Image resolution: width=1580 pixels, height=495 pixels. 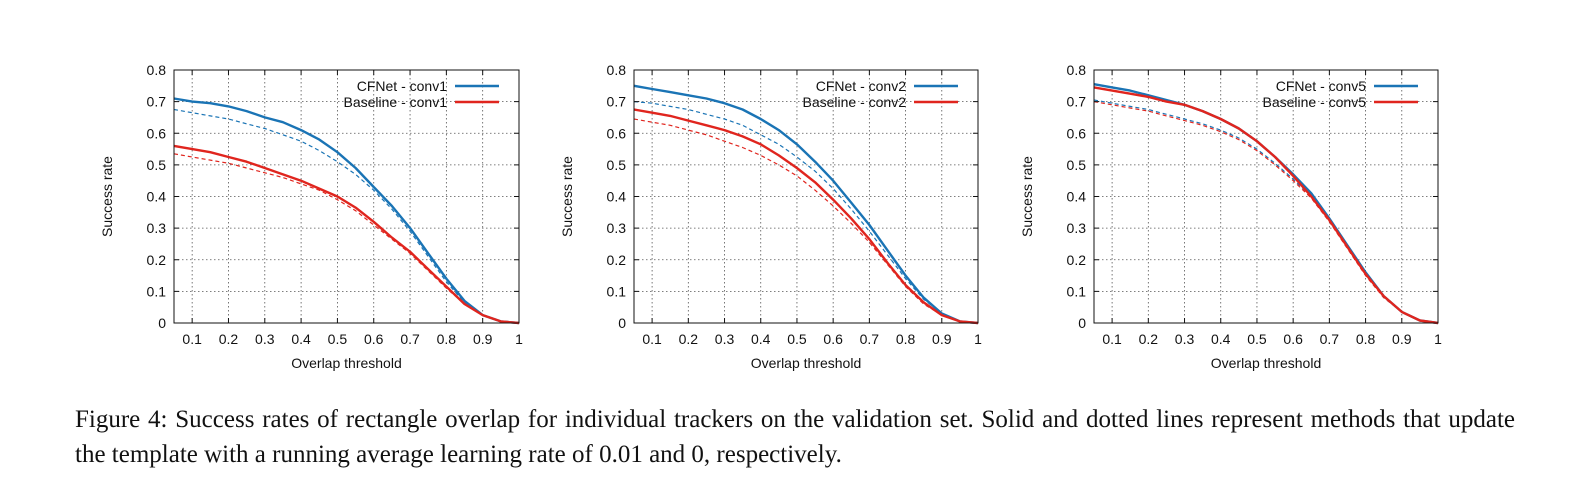 I want to click on legend-label: CFNet - conv5, so click(x=1321, y=86).